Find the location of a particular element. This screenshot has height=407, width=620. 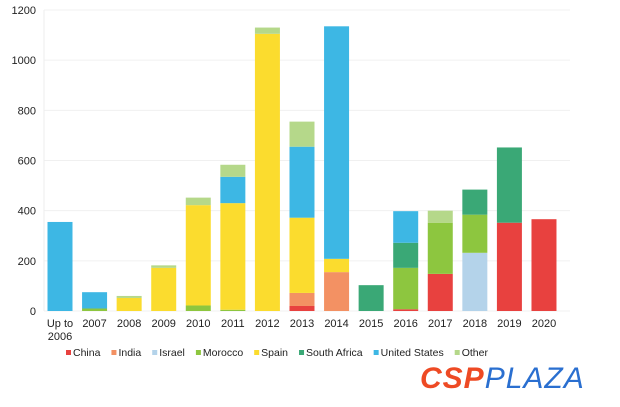

x-tick-label: 2011 is located at coordinates (233, 324).